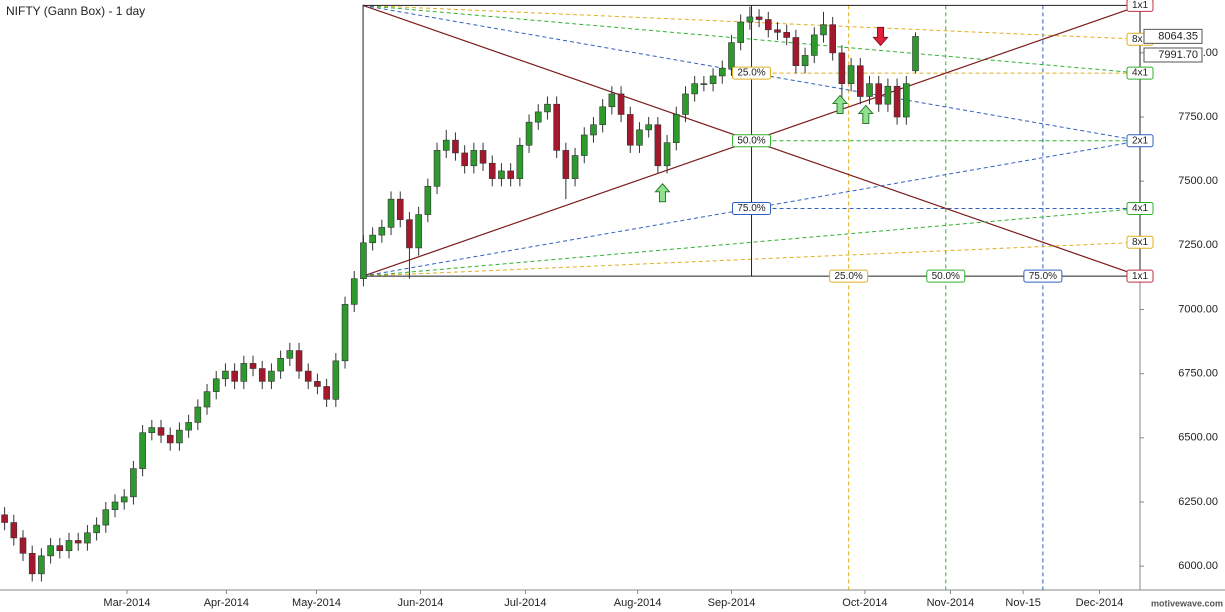  I want to click on gann-fan, so click(752, 242).